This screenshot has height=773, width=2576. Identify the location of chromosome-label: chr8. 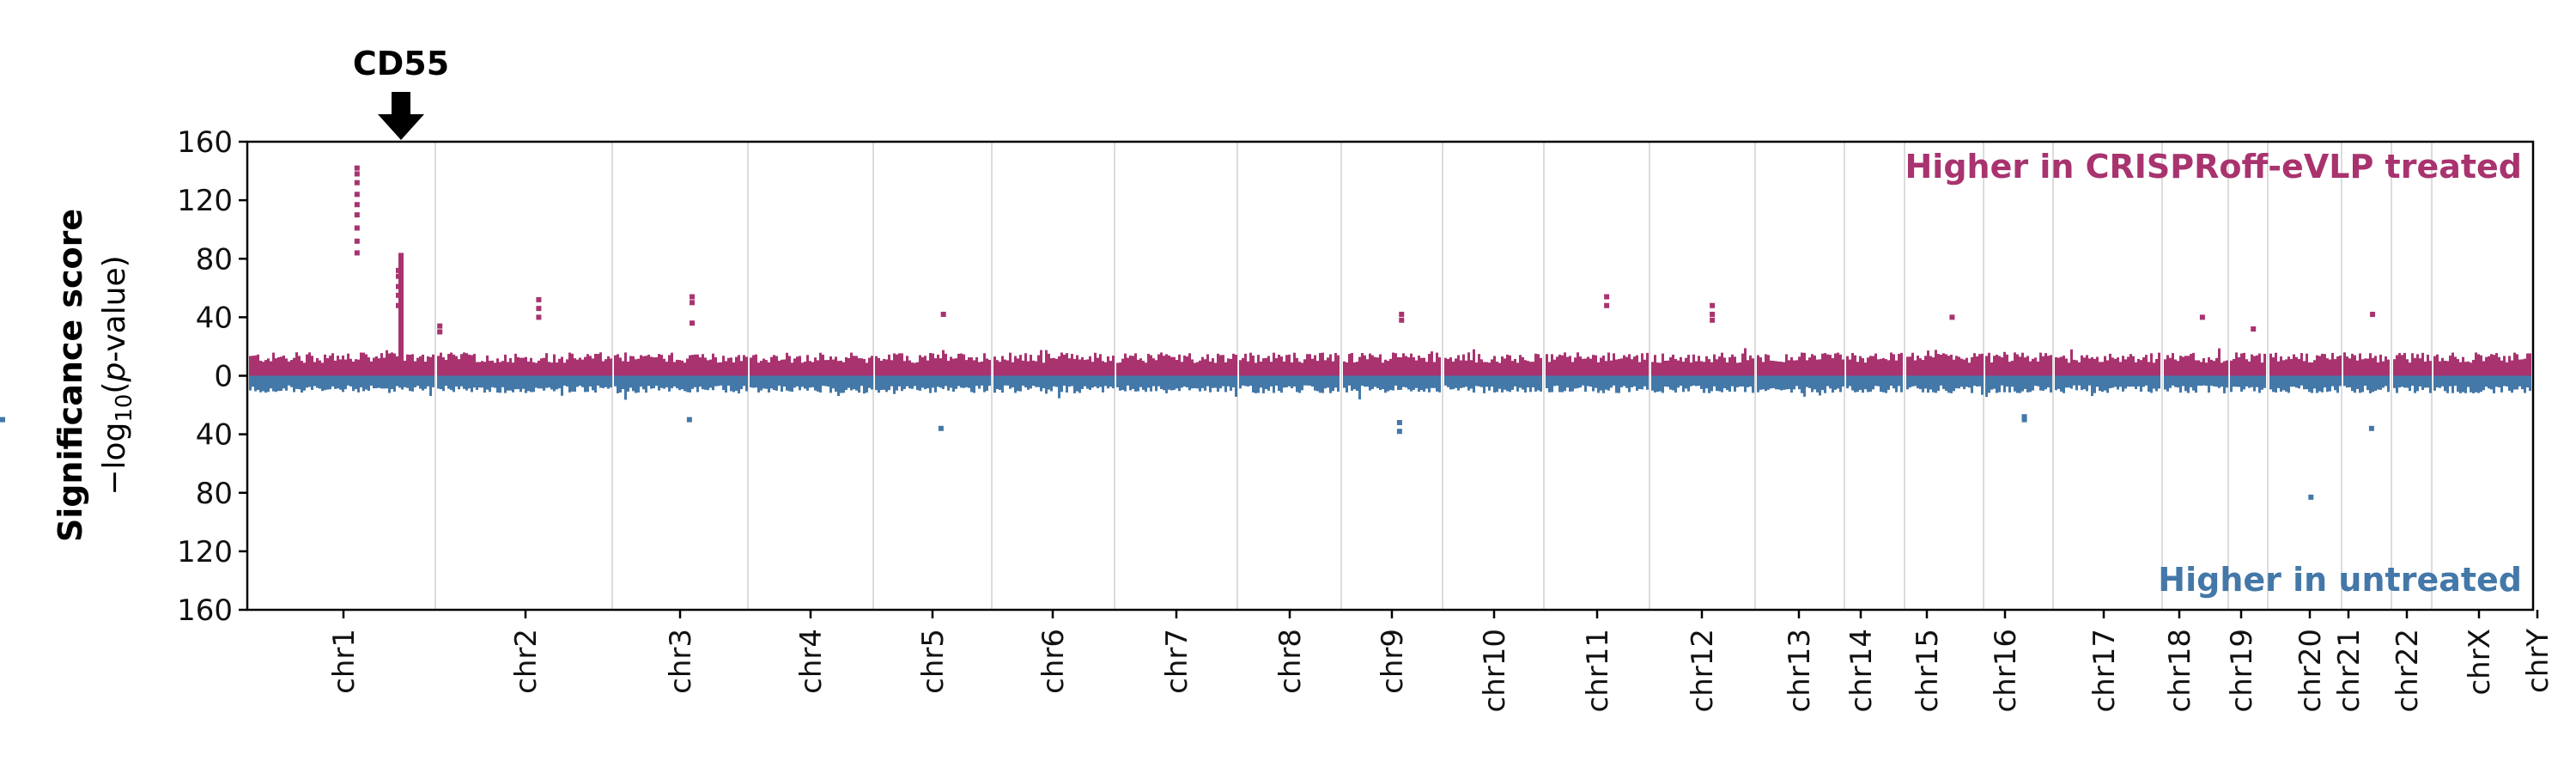
(1290, 661).